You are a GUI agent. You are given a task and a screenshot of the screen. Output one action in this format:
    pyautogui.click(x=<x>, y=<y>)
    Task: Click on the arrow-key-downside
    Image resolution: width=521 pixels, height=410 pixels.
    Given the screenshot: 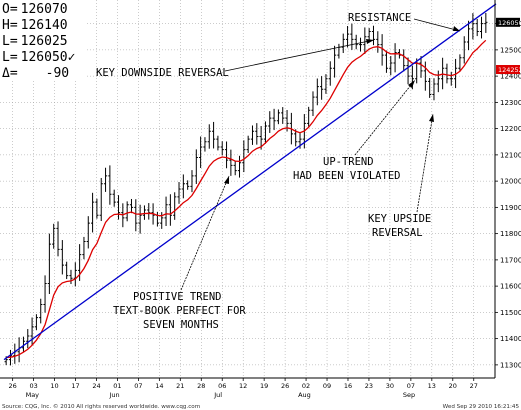 What is the action you would take?
    pyautogui.click(x=299, y=55)
    